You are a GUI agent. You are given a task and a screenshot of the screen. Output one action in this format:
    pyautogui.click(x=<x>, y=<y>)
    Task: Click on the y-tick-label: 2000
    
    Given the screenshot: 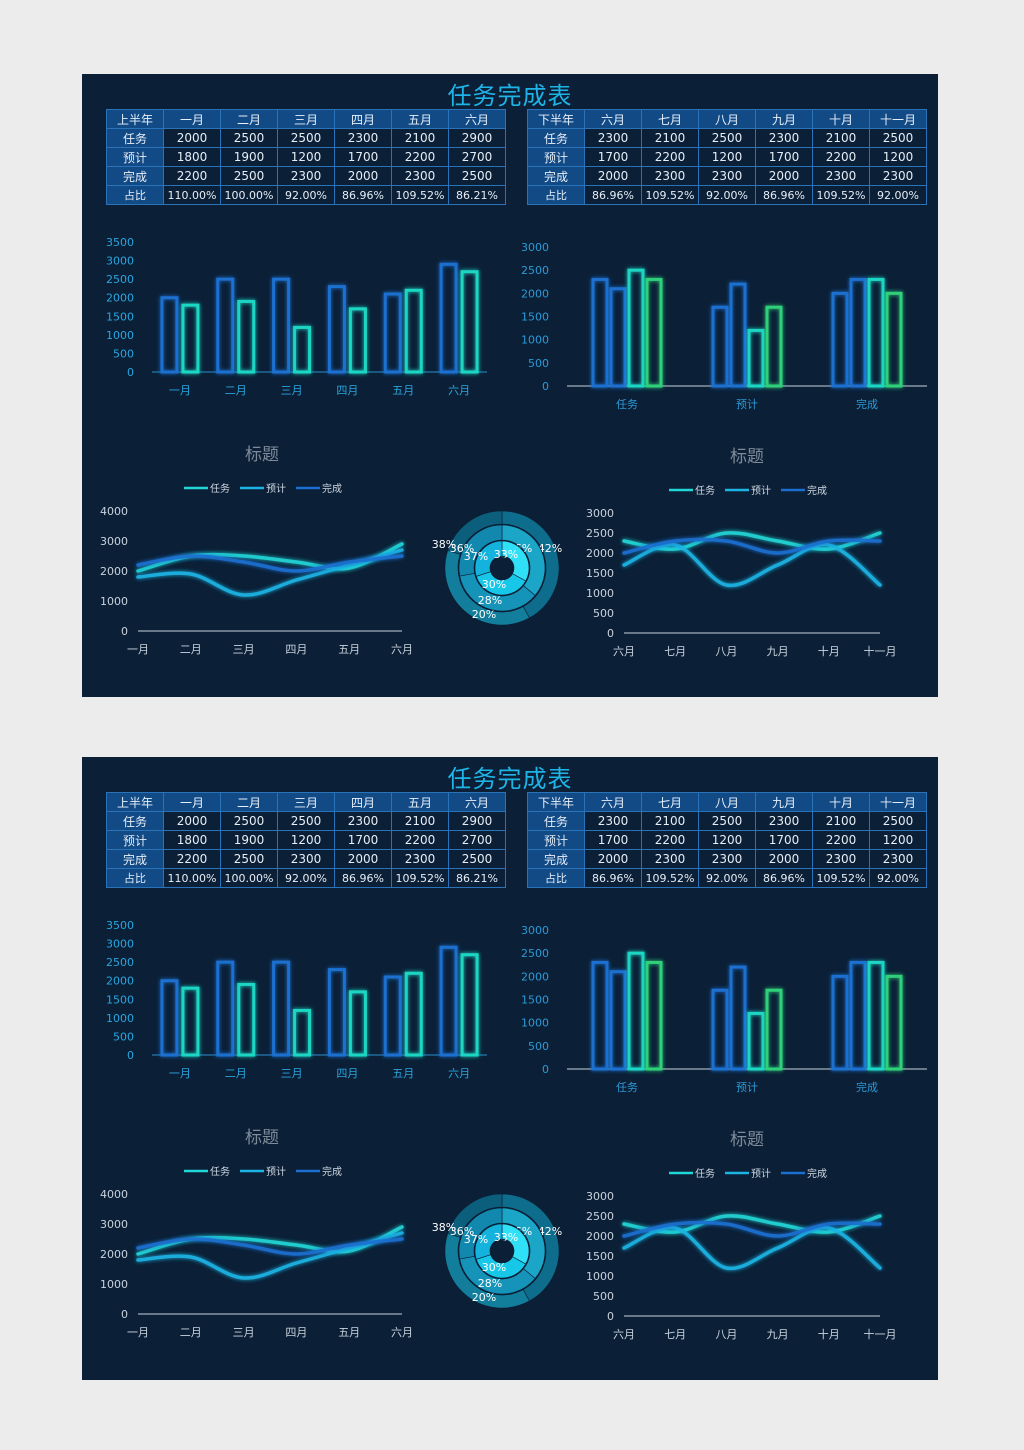 What is the action you would take?
    pyautogui.click(x=114, y=1254)
    